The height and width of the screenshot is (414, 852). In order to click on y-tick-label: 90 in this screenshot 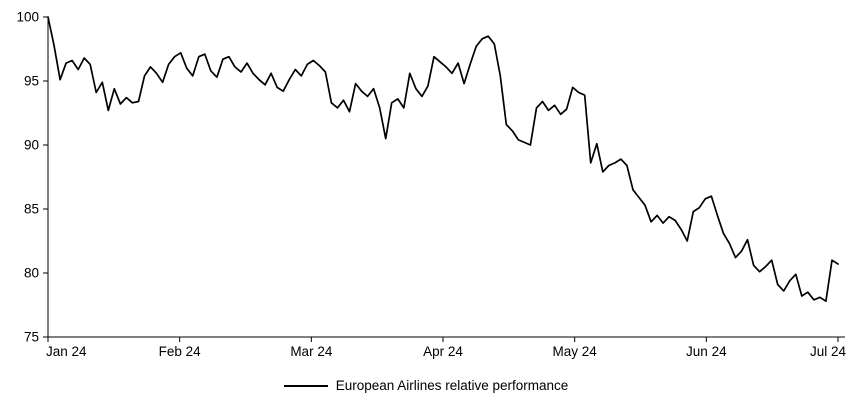, I will do `click(31, 145)`.